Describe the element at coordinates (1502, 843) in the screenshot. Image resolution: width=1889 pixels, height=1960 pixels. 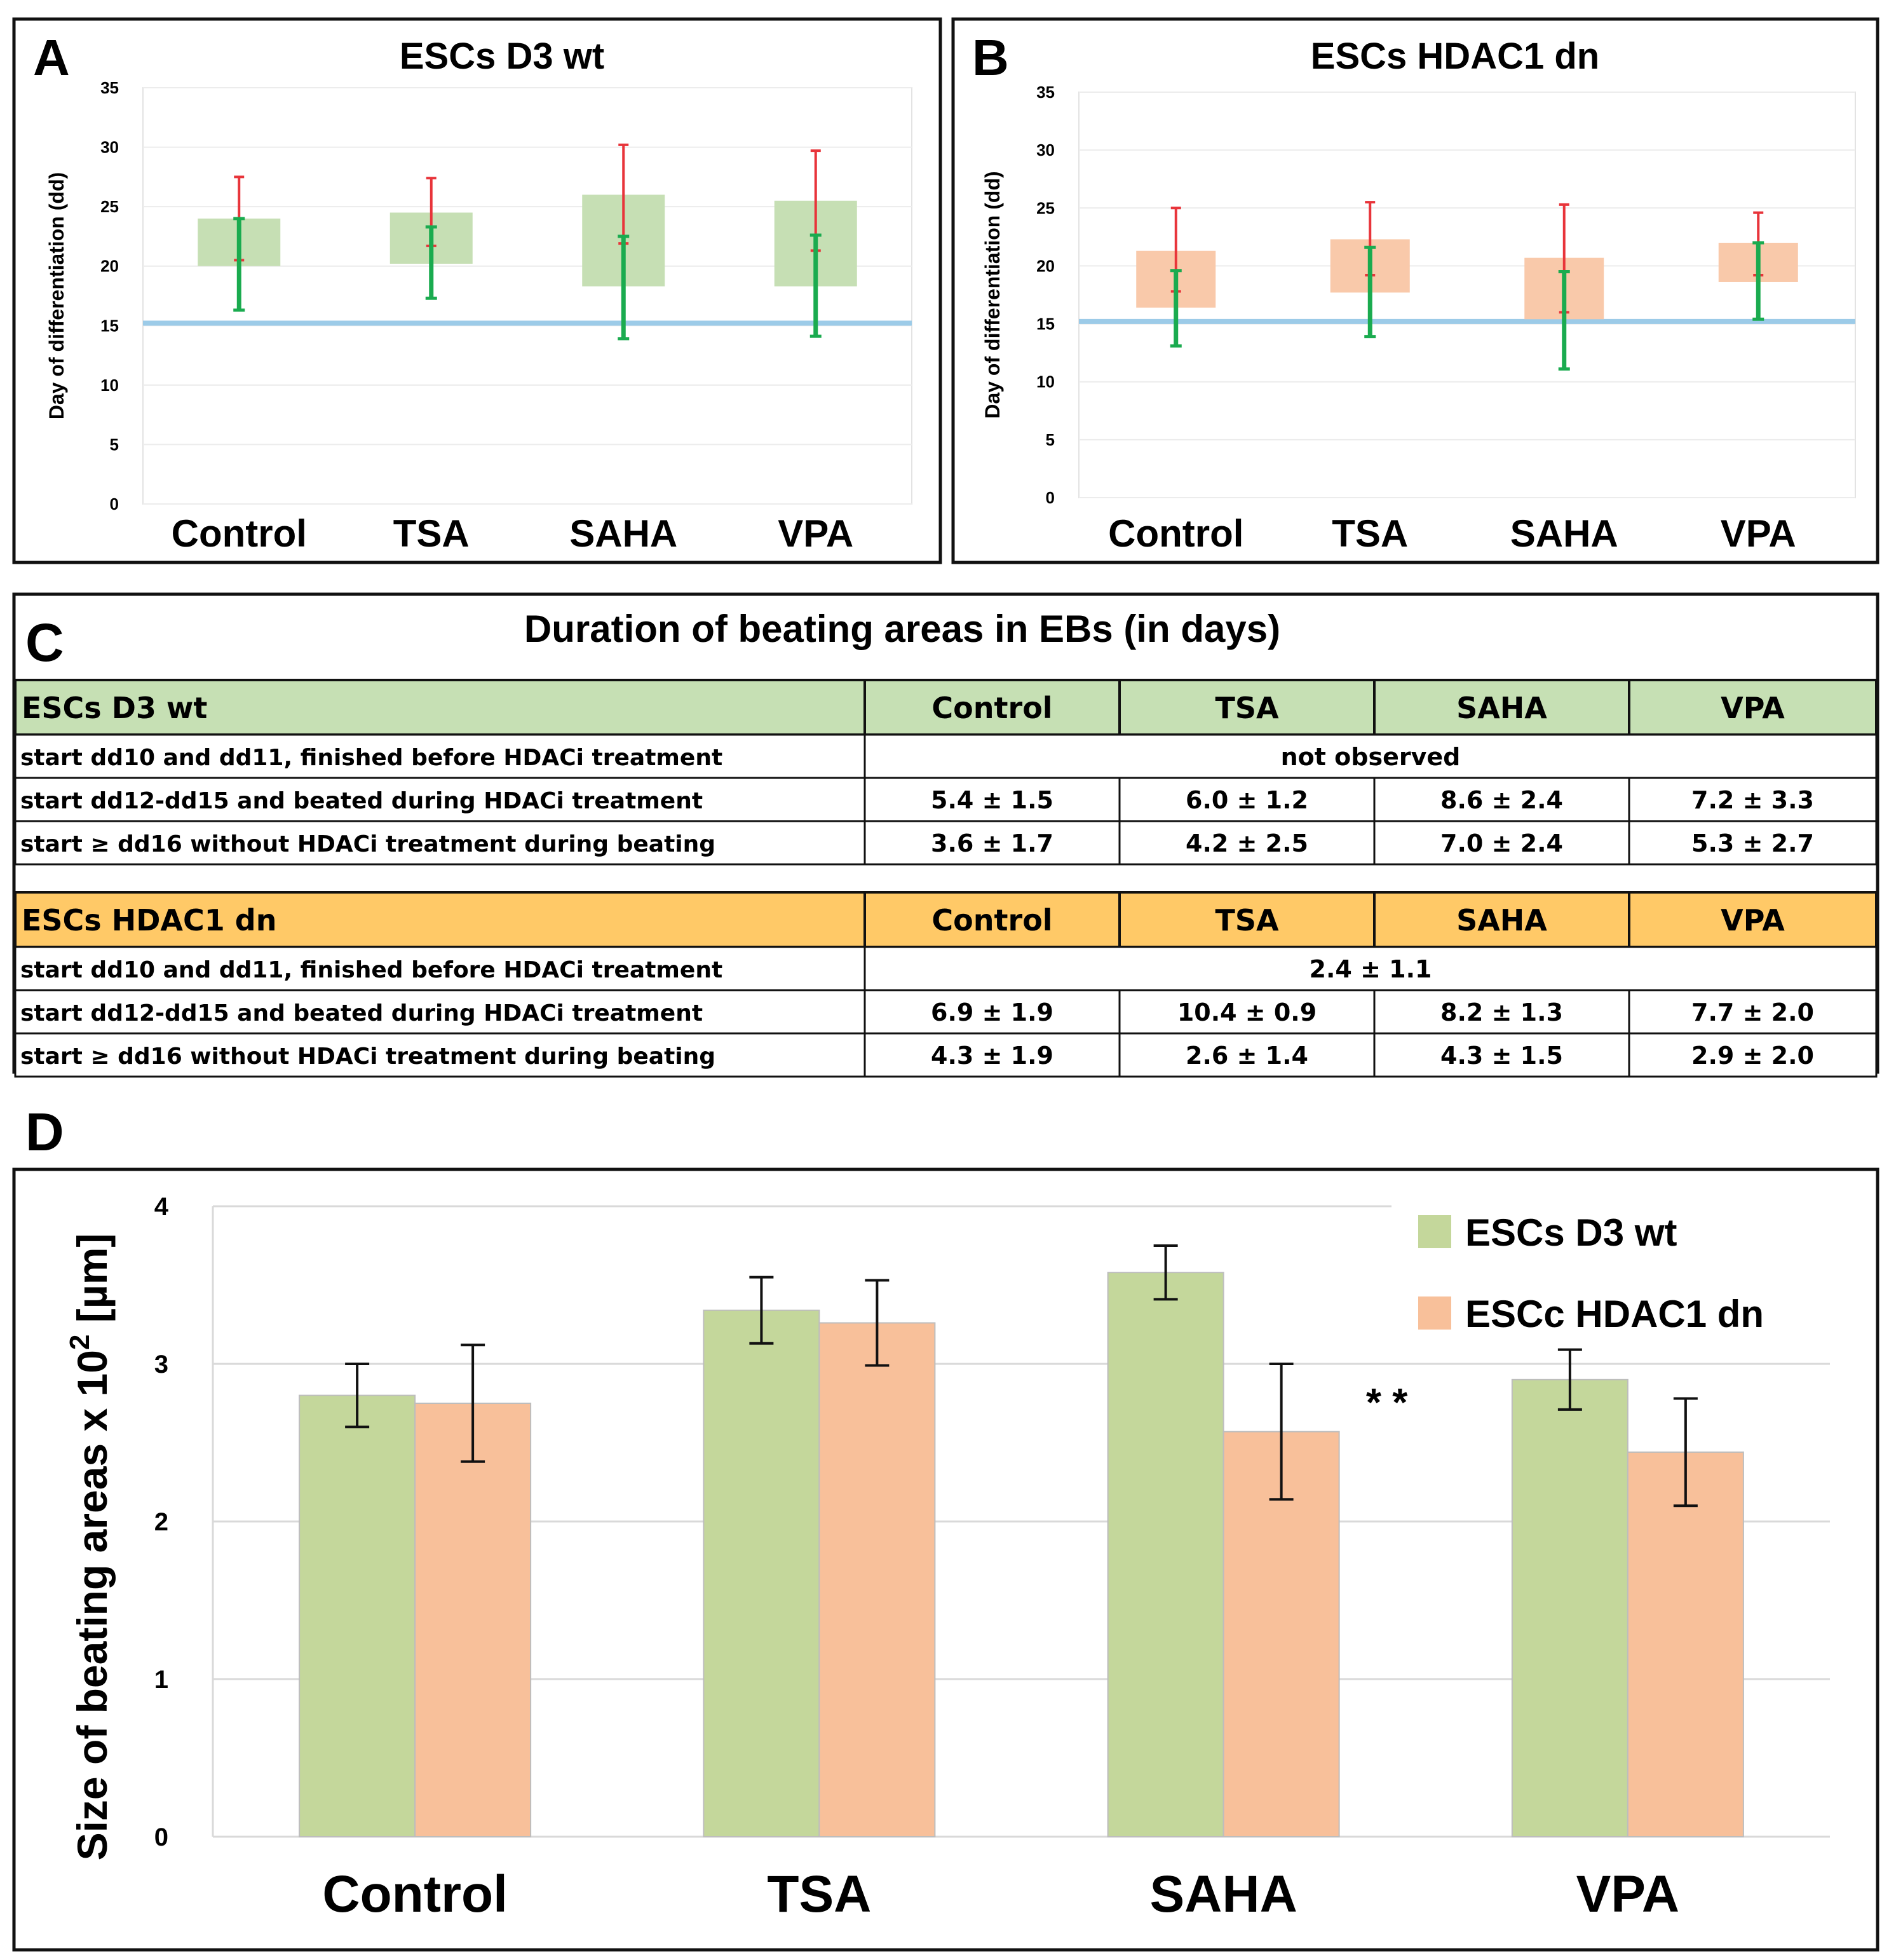
I see `table-cell: 7.0 ± 2.4` at that location.